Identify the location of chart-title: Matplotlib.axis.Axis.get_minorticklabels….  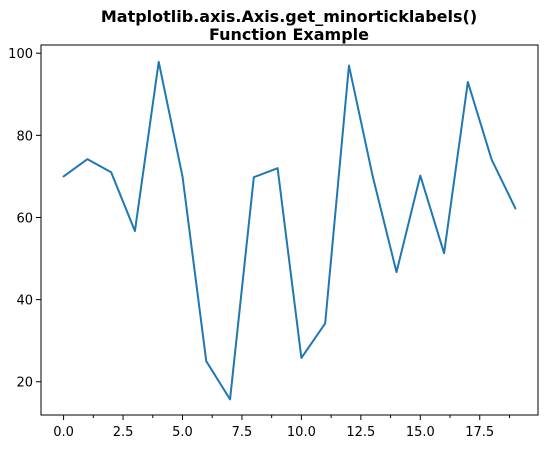
(289, 16).